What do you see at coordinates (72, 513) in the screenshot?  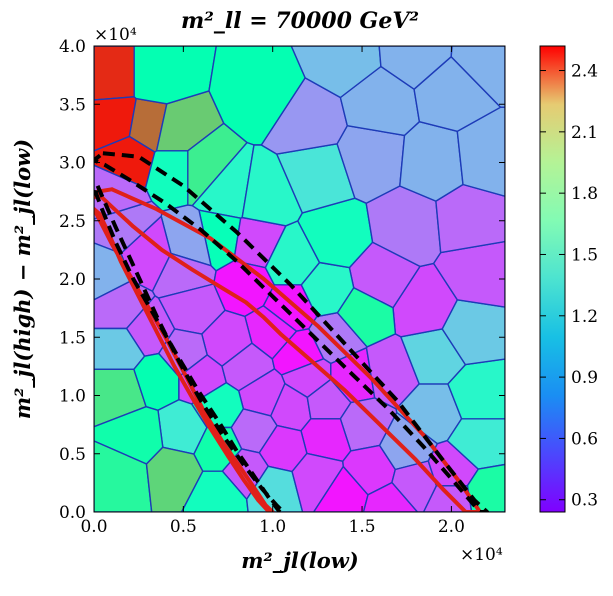 I see `y-tick-label: 0.0` at bounding box center [72, 513].